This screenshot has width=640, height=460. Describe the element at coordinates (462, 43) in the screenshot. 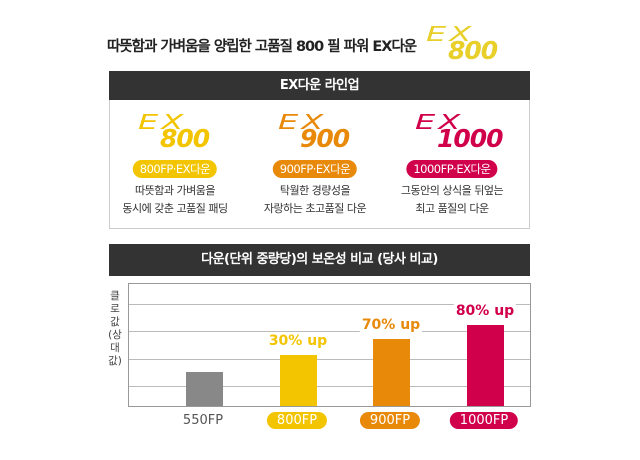

I see `ex800-logo: EX 800` at that location.